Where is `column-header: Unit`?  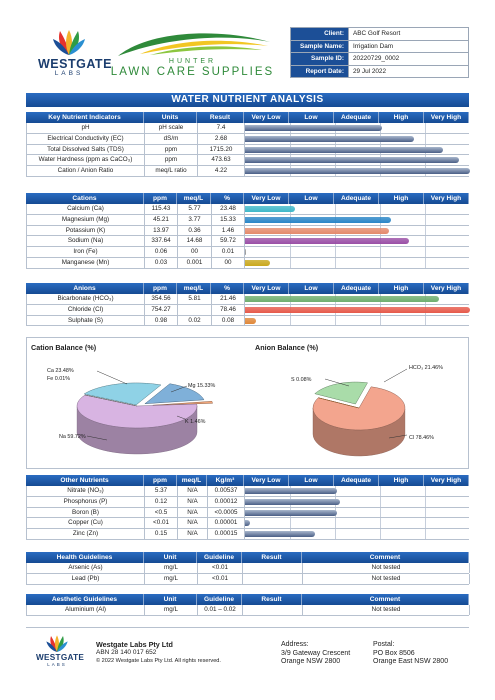
column-header: Unit is located at coordinates (170, 557).